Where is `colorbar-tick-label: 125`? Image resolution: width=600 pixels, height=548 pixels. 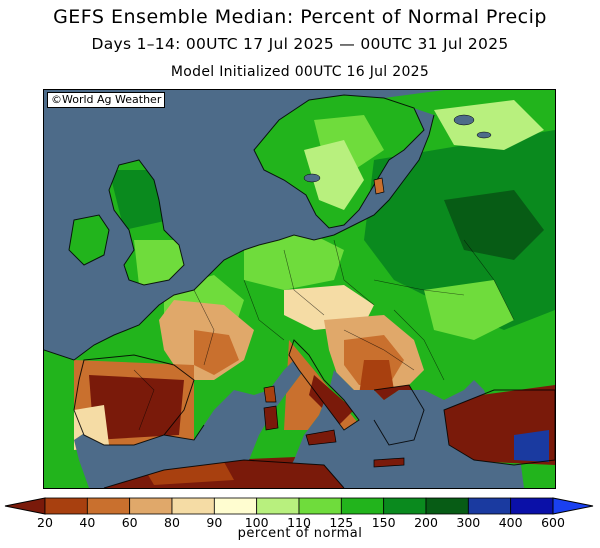
colorbar-tick-label: 125 is located at coordinates (341, 522).